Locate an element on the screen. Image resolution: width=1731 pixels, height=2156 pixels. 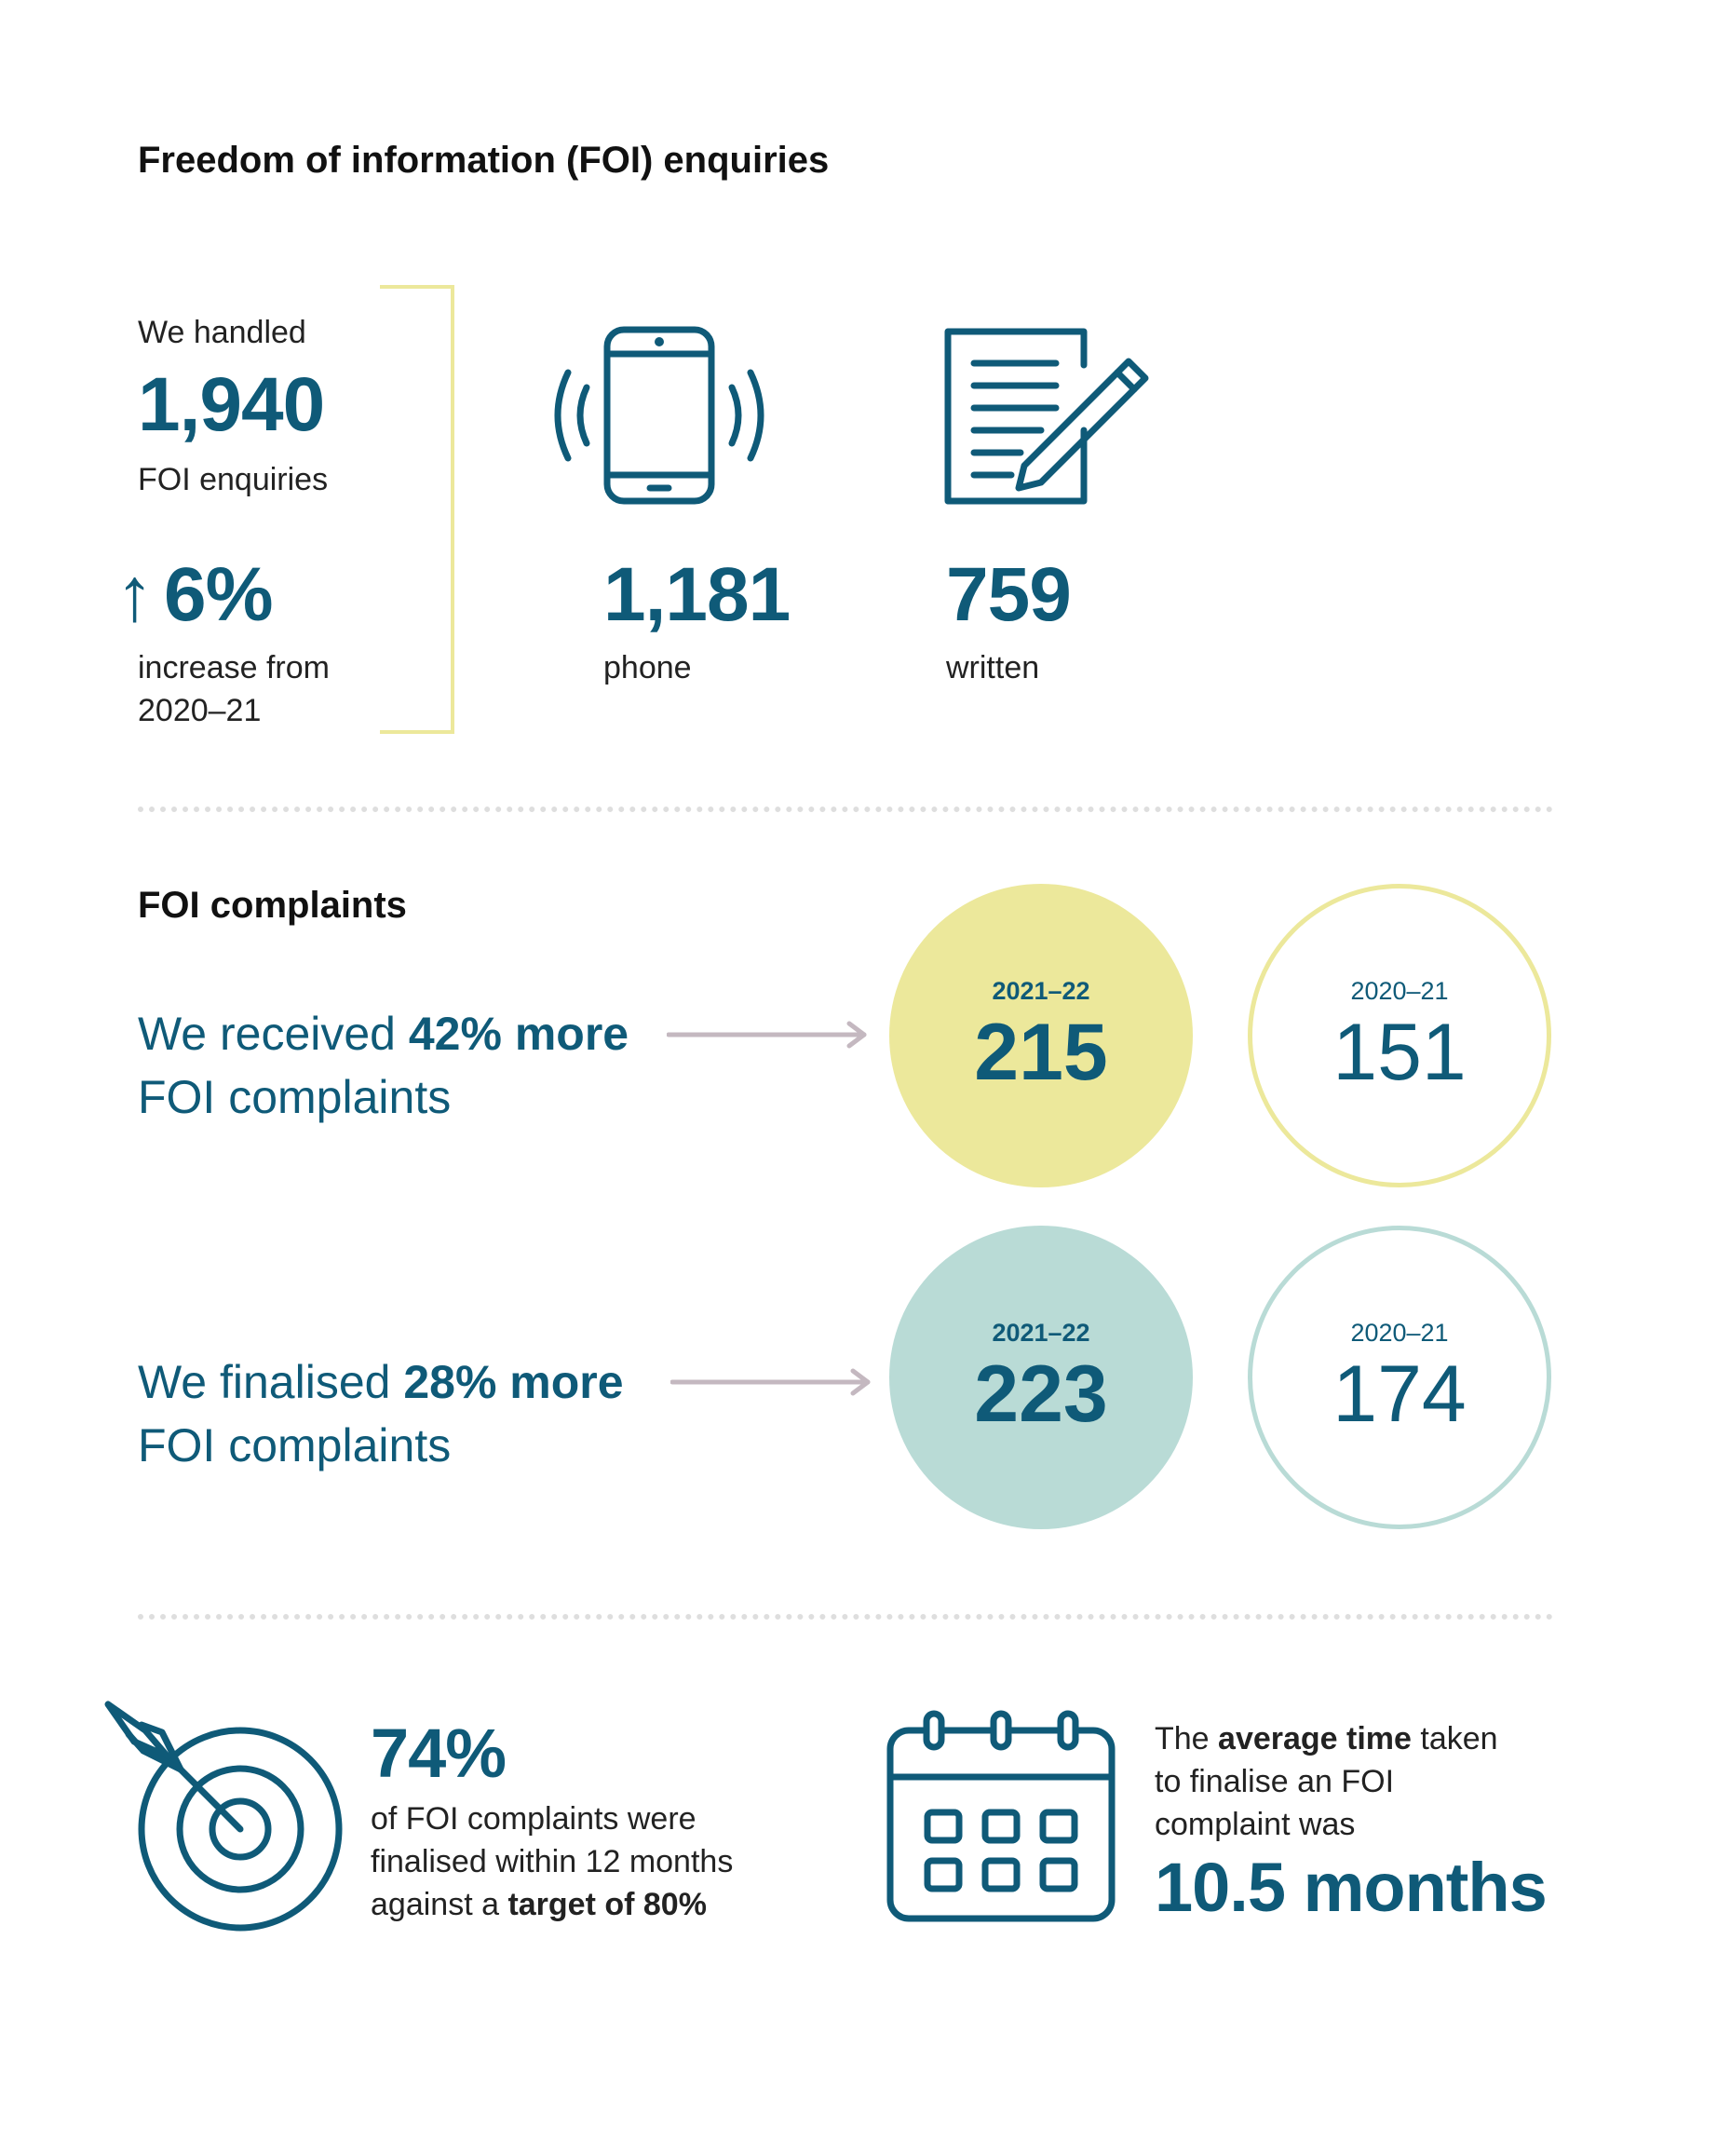
change-arrow: ↑ is located at coordinates (134, 594).